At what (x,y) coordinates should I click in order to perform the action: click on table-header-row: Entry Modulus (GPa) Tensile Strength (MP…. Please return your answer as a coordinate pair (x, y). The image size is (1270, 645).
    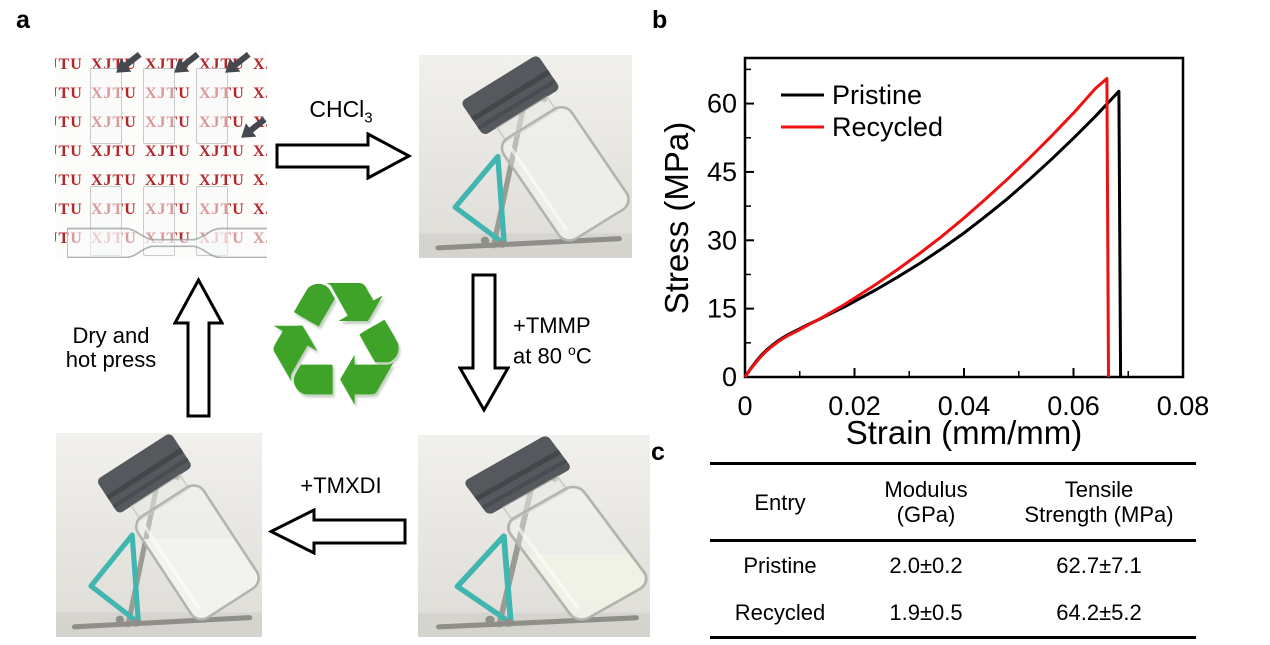
    Looking at the image, I should click on (953, 503).